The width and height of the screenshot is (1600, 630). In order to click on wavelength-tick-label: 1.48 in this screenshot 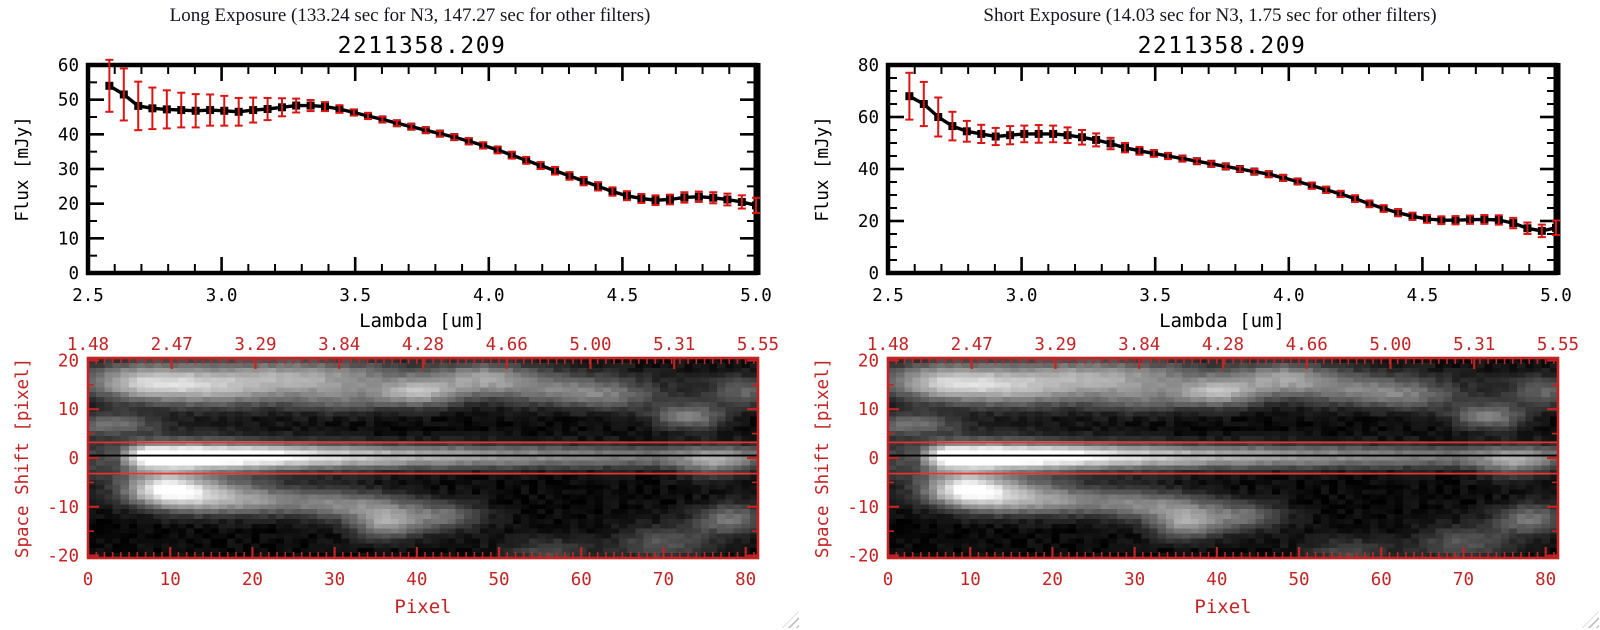, I will do `click(888, 345)`.